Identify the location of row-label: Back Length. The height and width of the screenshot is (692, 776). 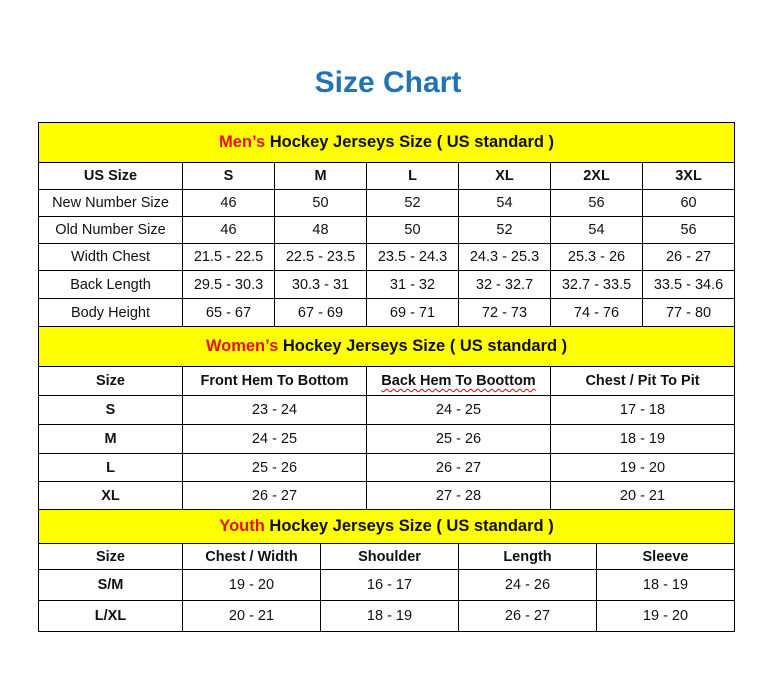
(110, 284).